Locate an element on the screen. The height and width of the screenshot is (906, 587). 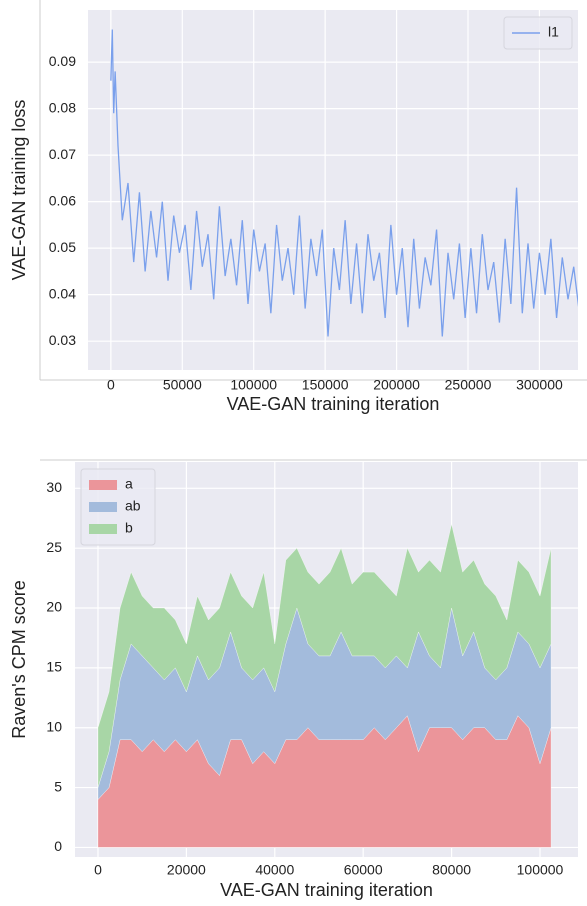
y-axis-label: Raven's CPM score is located at coordinates (19, 659).